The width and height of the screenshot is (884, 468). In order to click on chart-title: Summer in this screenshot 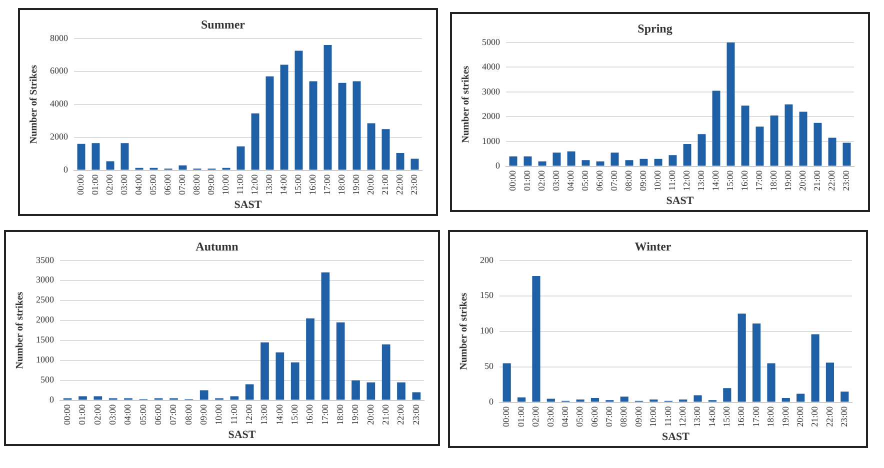, I will do `click(223, 24)`.